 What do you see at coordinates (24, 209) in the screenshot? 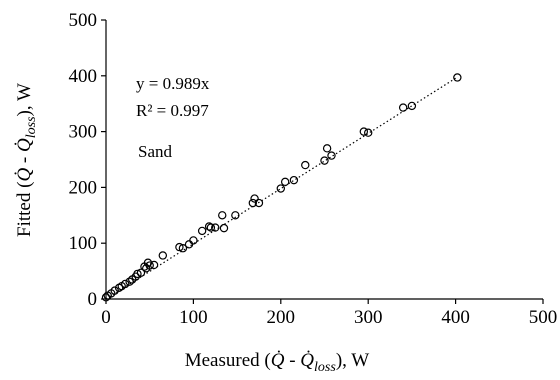
I see `y-axis-title-prefix: Fitted (` at bounding box center [24, 209].